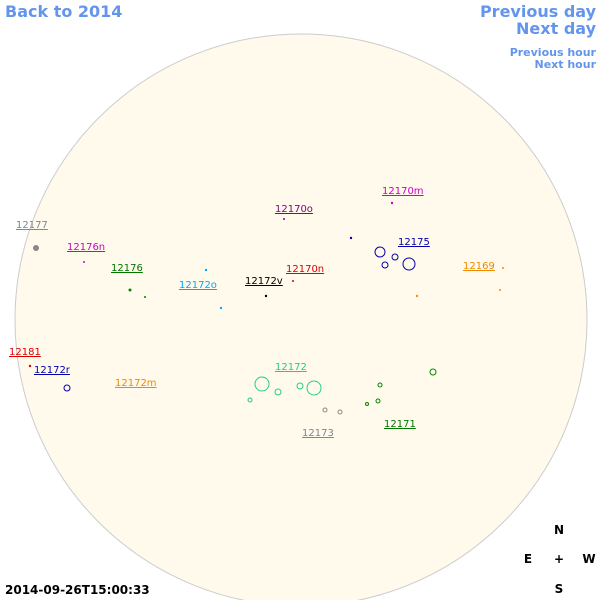 This screenshot has width=600, height=600. What do you see at coordinates (294, 209) in the screenshot?
I see `region-label: 12170o` at bounding box center [294, 209].